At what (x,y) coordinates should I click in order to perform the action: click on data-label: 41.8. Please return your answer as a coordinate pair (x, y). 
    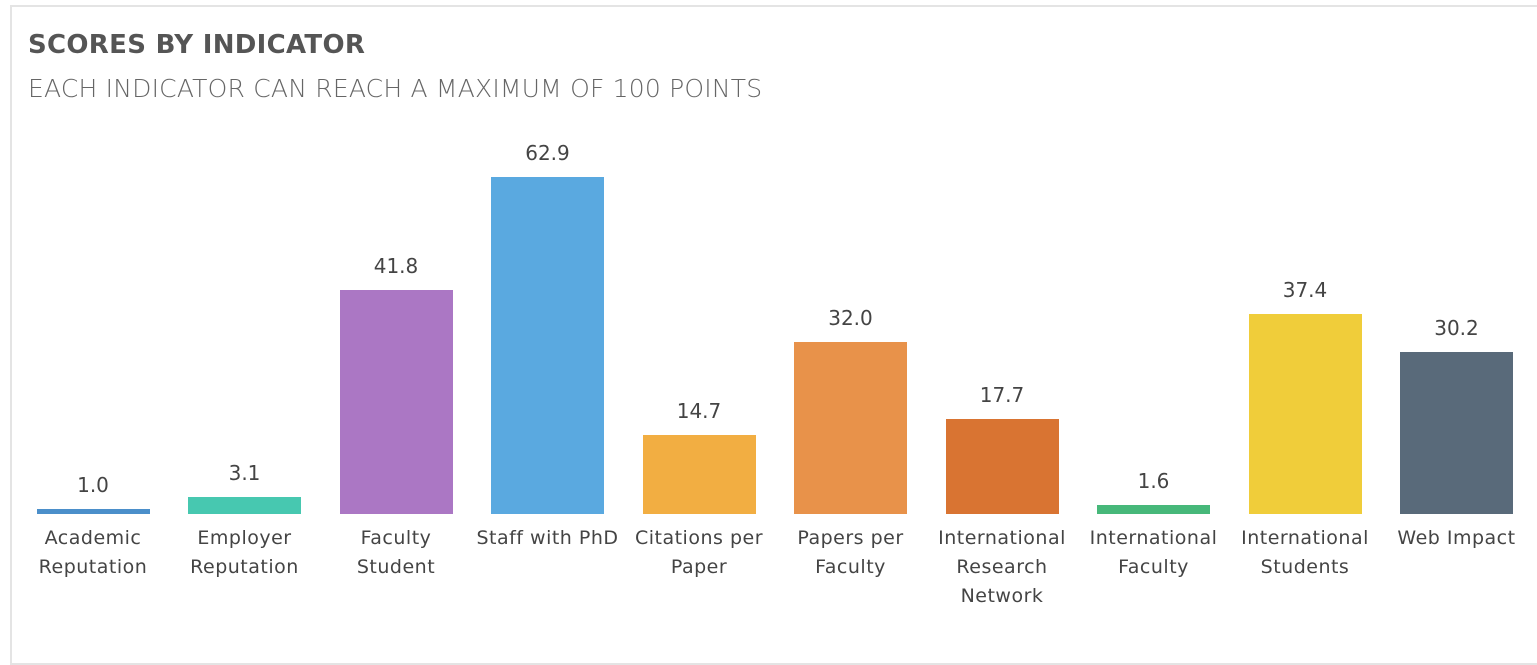
    Looking at the image, I should click on (396, 265).